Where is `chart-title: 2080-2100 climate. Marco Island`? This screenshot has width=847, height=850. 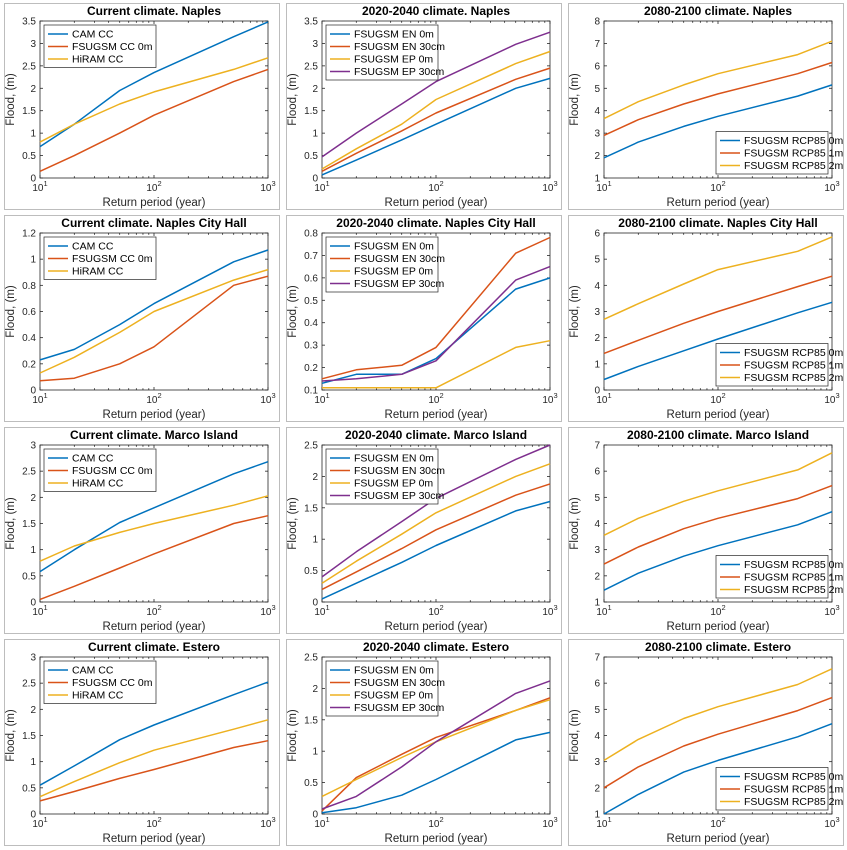
chart-title: 2080-2100 climate. Marco Island is located at coordinates (718, 435).